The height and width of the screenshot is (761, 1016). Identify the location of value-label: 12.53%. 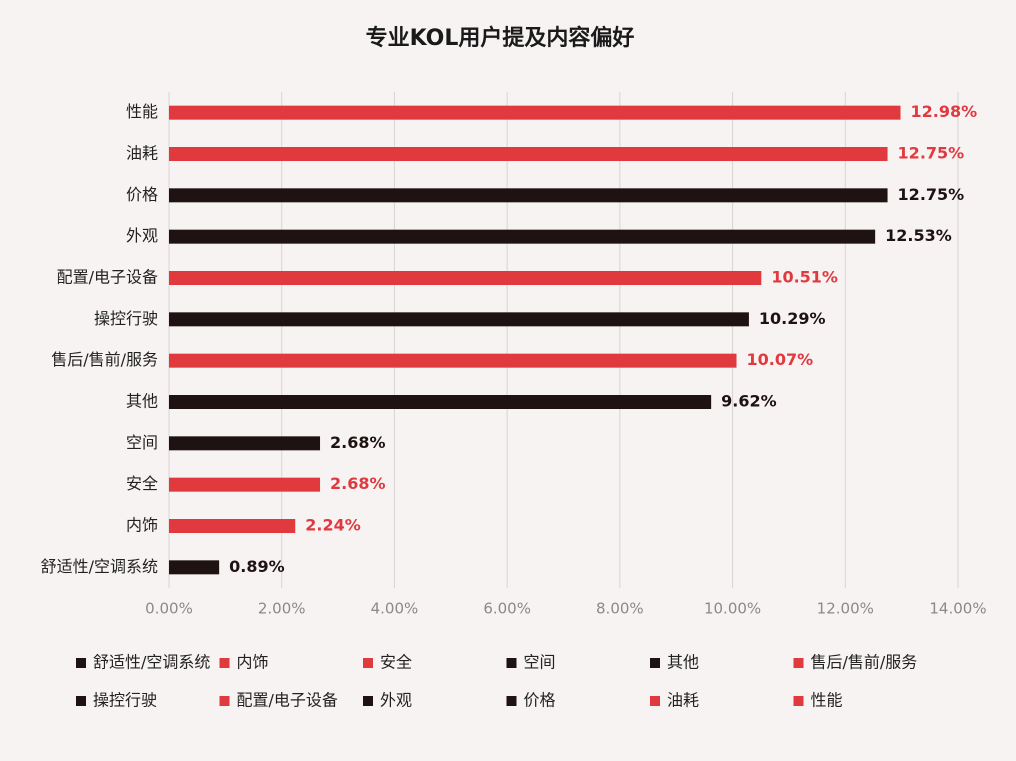
(918, 235).